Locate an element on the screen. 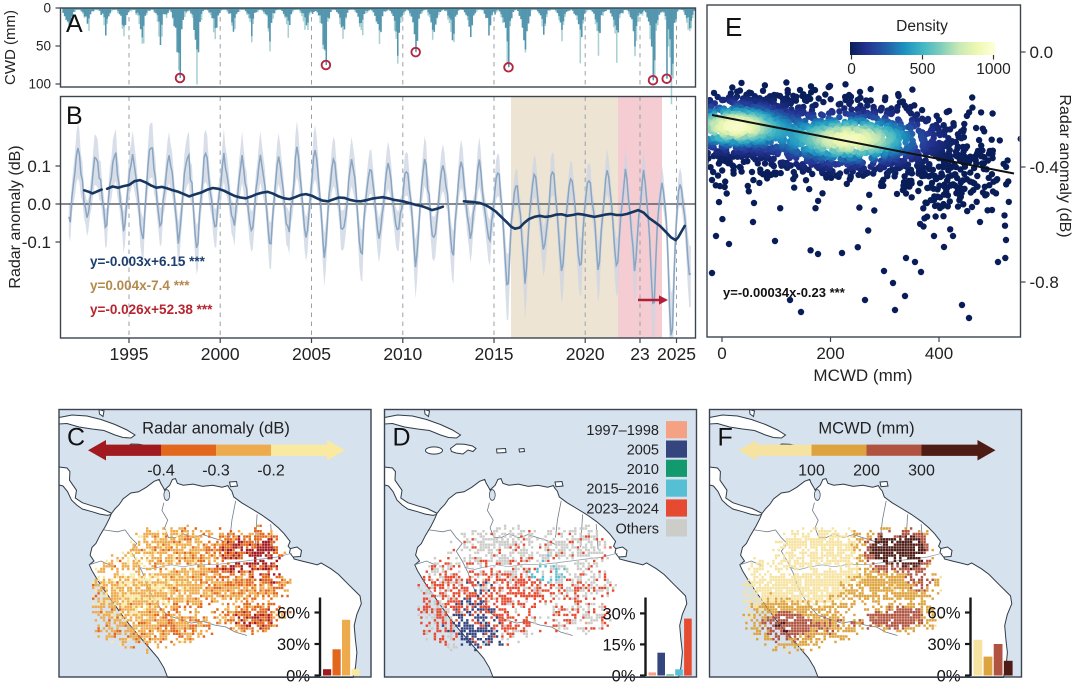 The width and height of the screenshot is (1080, 693). svg-text: 2023–2024 is located at coordinates (622, 510).